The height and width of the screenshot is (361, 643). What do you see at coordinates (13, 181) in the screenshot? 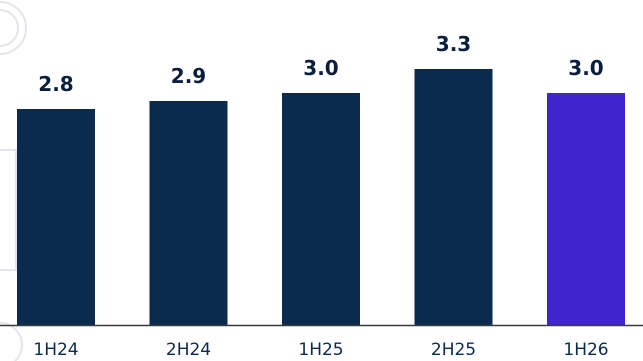
I see `watermark-decoration` at bounding box center [13, 181].